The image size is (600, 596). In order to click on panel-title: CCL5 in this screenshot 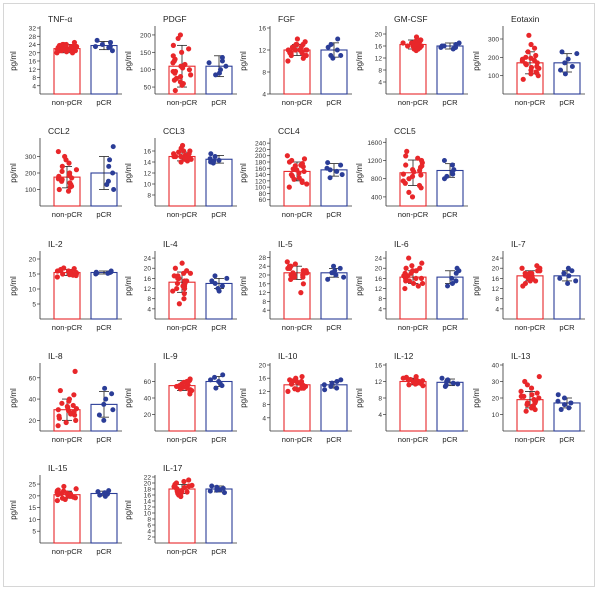, I will do `click(405, 131)`.